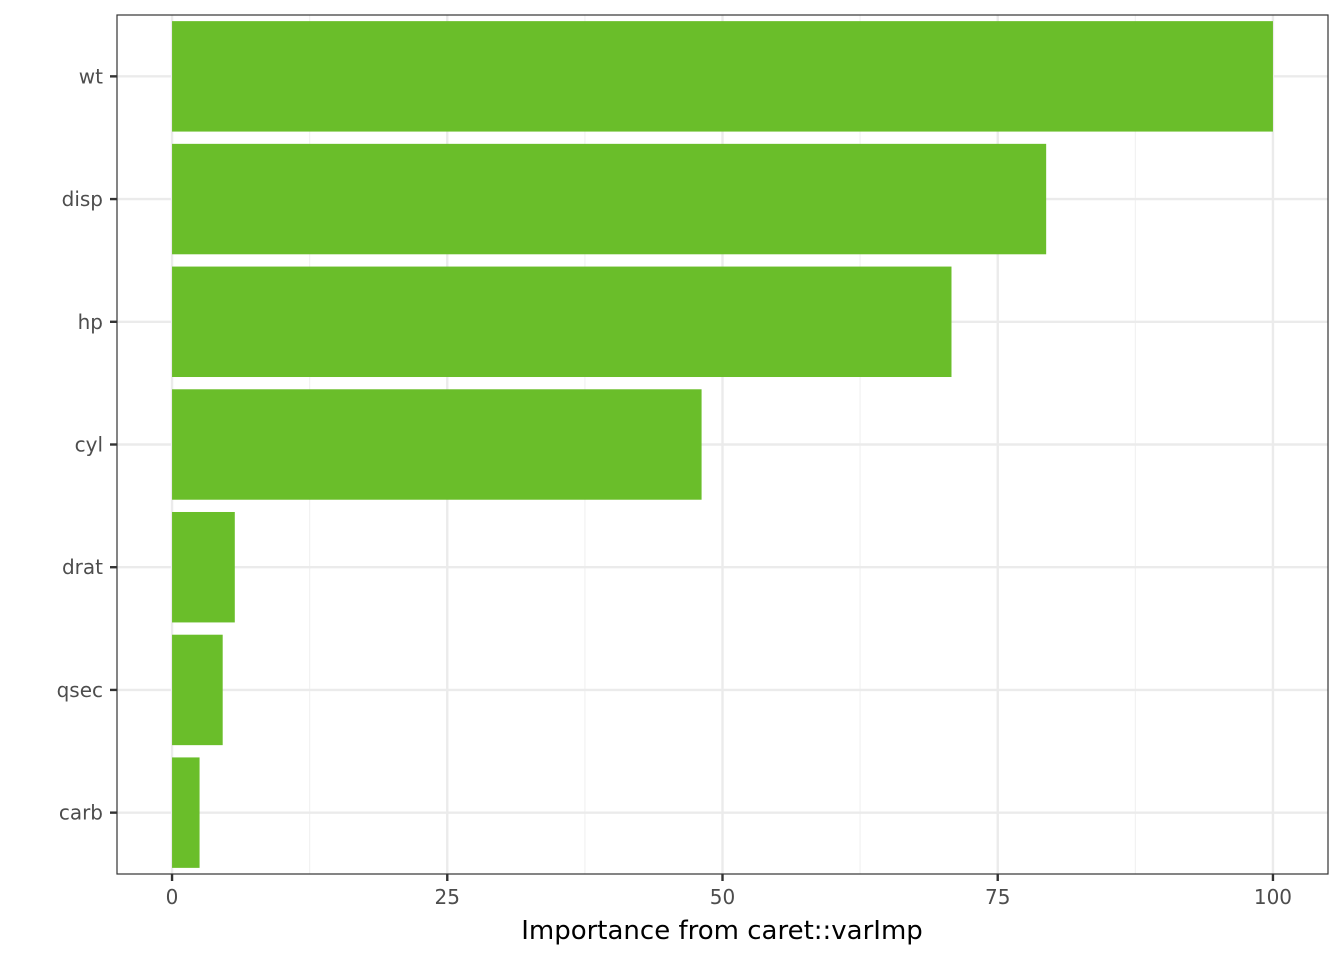 The image size is (1344, 960). Describe the element at coordinates (447, 897) in the screenshot. I see `x-tick-label: 25` at that location.